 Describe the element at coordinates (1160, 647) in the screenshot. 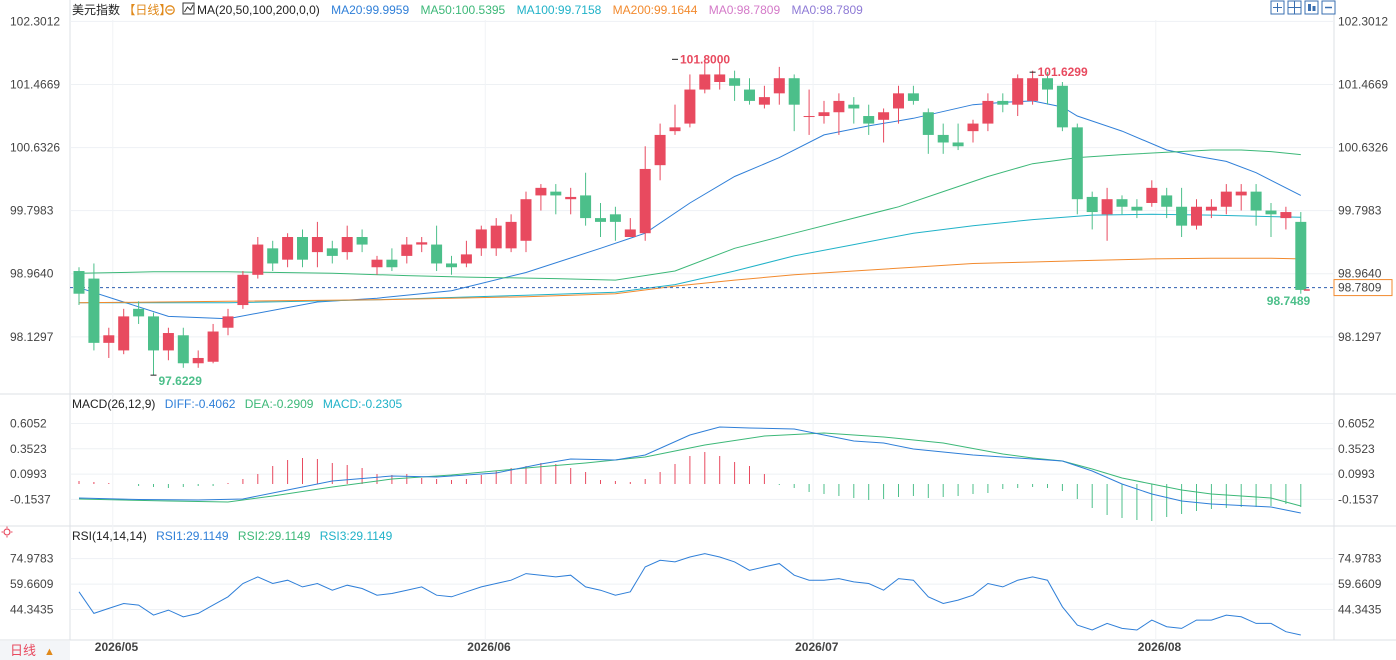

I see `date-tick-label: 2026/08` at that location.